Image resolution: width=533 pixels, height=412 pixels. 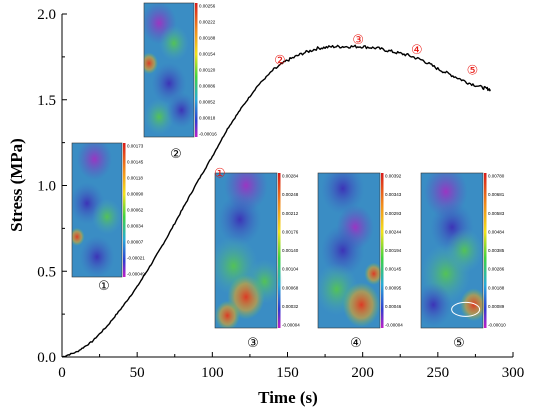 What do you see at coordinates (207, 22) in the screenshot?
I see `colorbar-label: 0.00222` at bounding box center [207, 22].